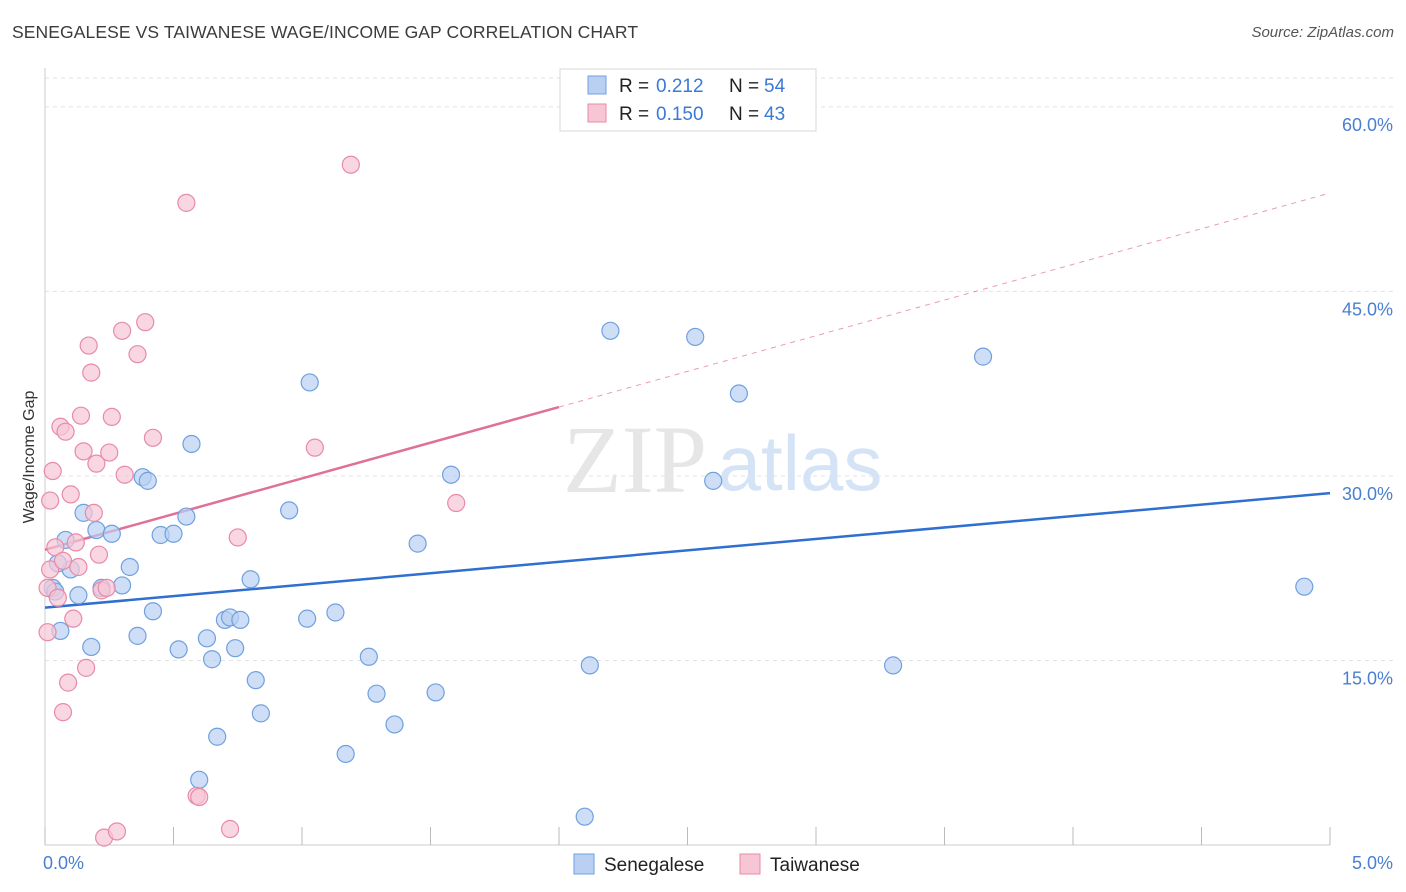  I want to click on watermark-atlas: atlas, so click(800, 463).